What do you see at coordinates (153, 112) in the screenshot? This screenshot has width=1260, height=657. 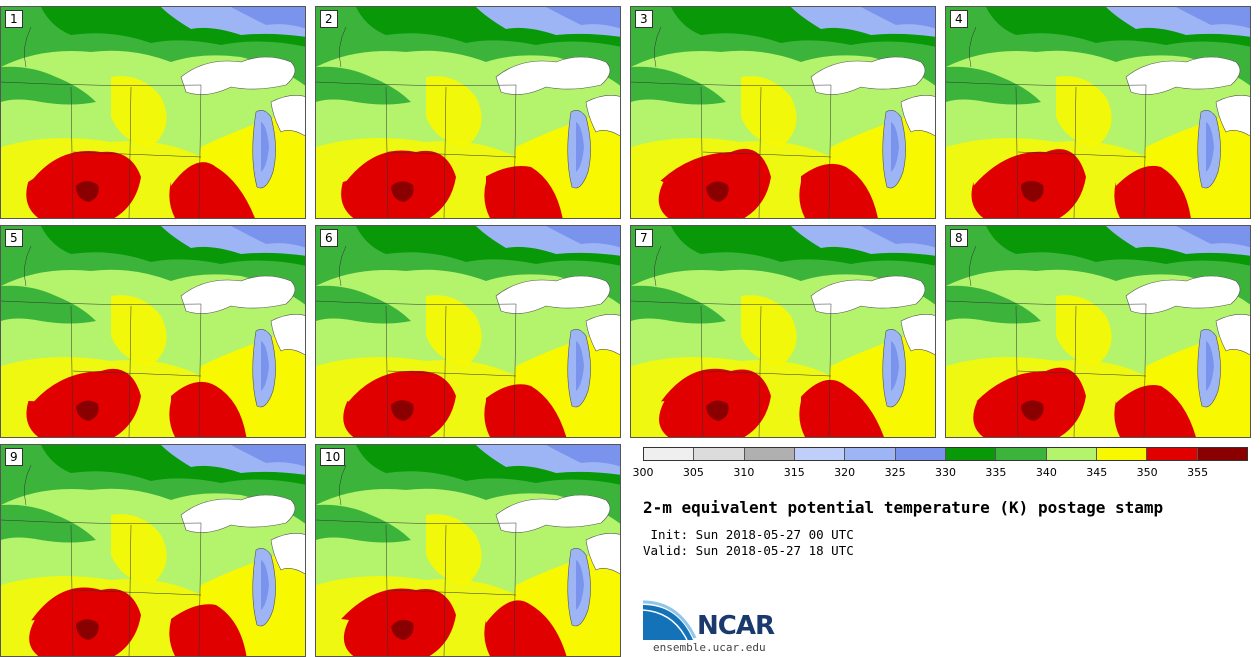 I see `postage-stamp-map-1: 1` at bounding box center [153, 112].